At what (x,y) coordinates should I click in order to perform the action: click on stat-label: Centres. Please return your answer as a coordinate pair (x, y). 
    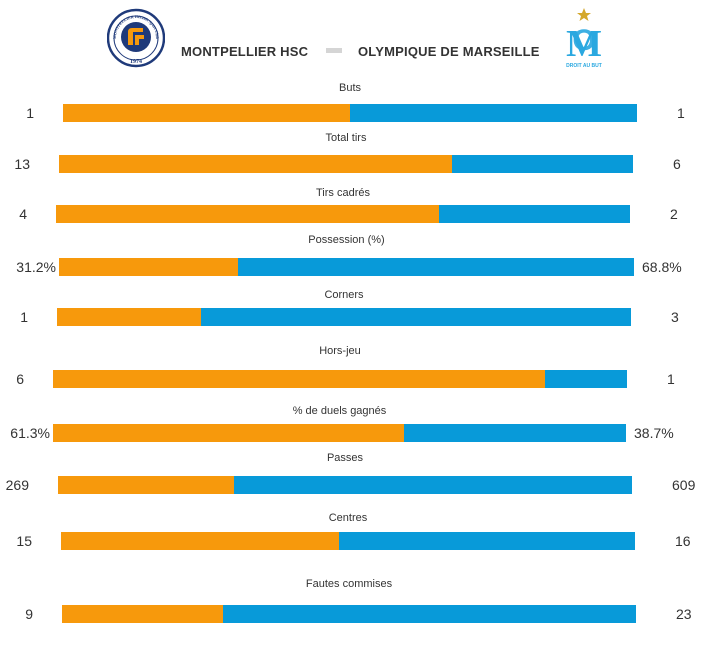
    Looking at the image, I should click on (348, 518).